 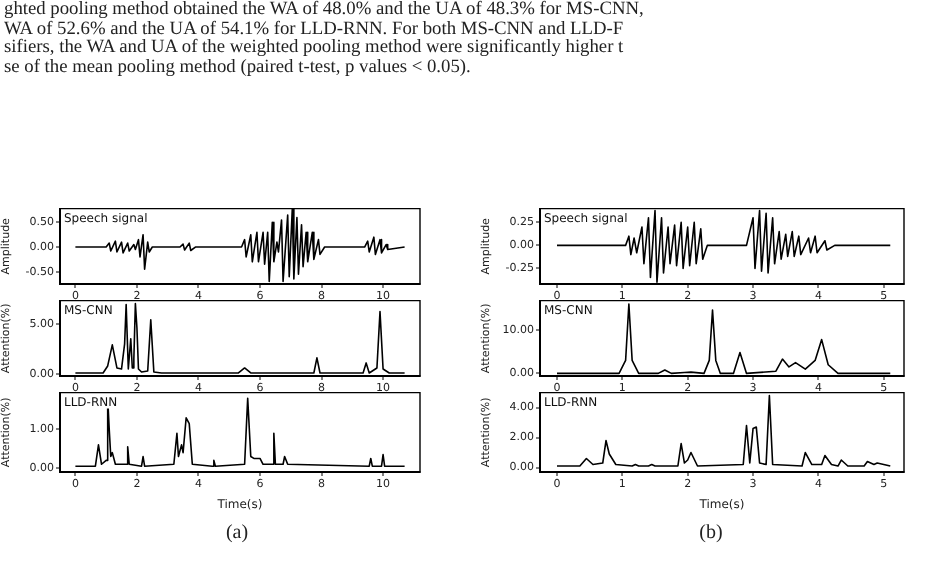 What do you see at coordinates (238, 68) in the screenshot?
I see `text: se of the mean pooling method (paired t-test, p values < 0.05).` at bounding box center [238, 68].